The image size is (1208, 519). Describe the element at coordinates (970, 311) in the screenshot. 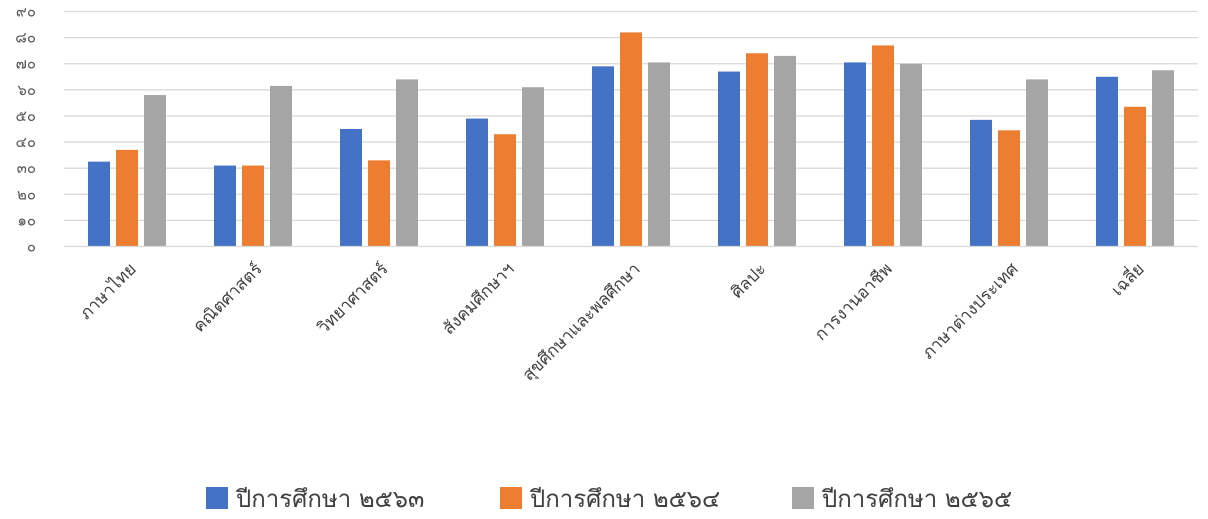

I see `x-tick-label: ภาษาต่างประเทศ` at that location.